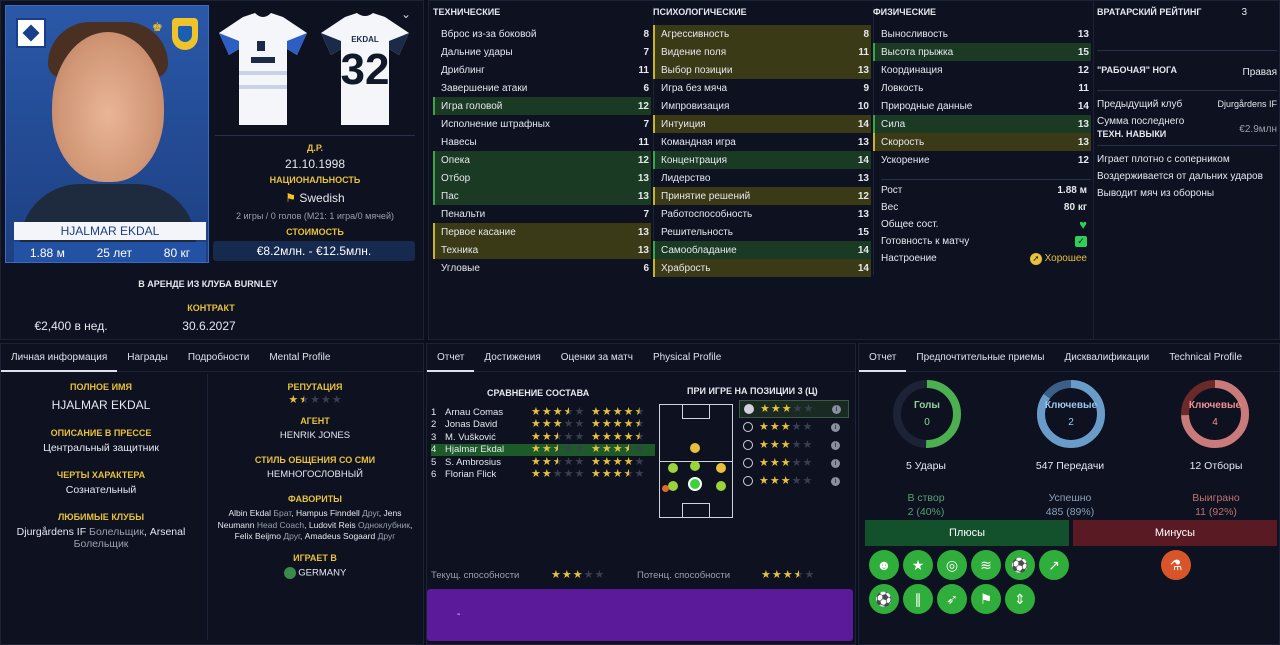  What do you see at coordinates (1187, 104) in the screenshot?
I see `prev-club-row: Предыдущий клуб Djurgårdens IF` at bounding box center [1187, 104].